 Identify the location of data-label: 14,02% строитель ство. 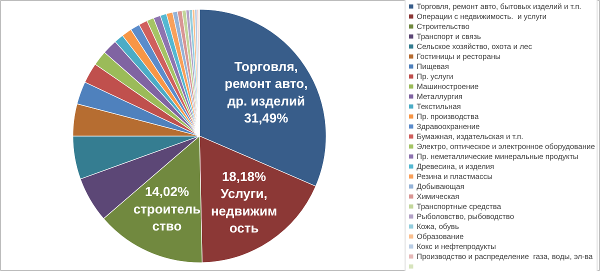
(167, 209).